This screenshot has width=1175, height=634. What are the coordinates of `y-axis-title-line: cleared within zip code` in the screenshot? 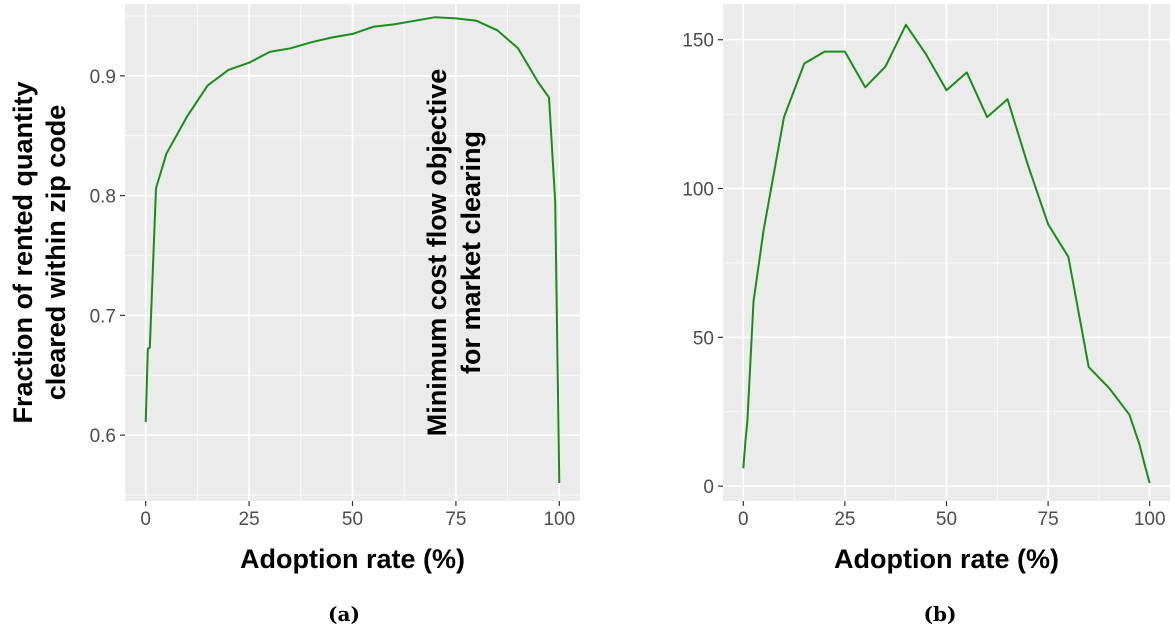 It's located at (56, 253).